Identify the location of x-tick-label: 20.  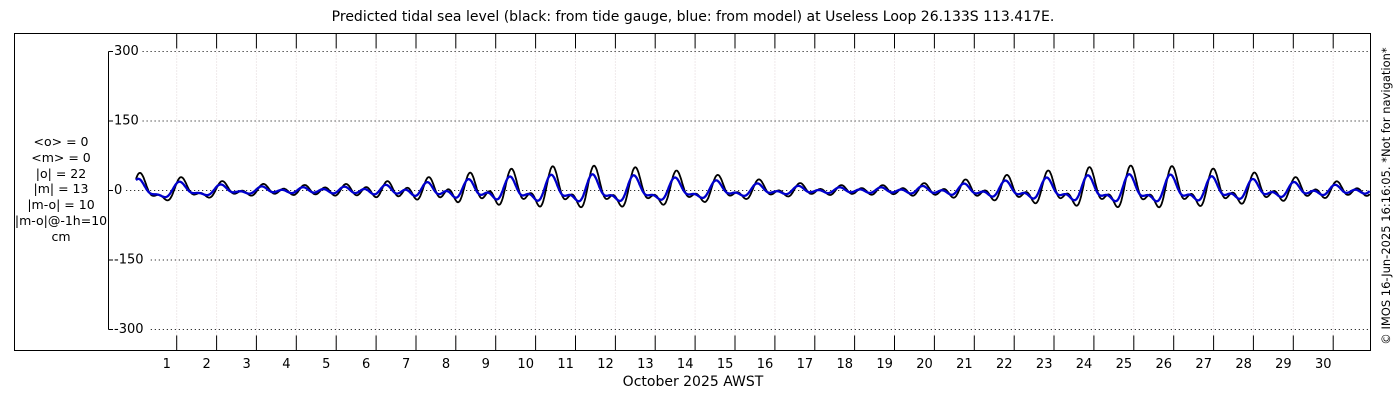
(924, 364).